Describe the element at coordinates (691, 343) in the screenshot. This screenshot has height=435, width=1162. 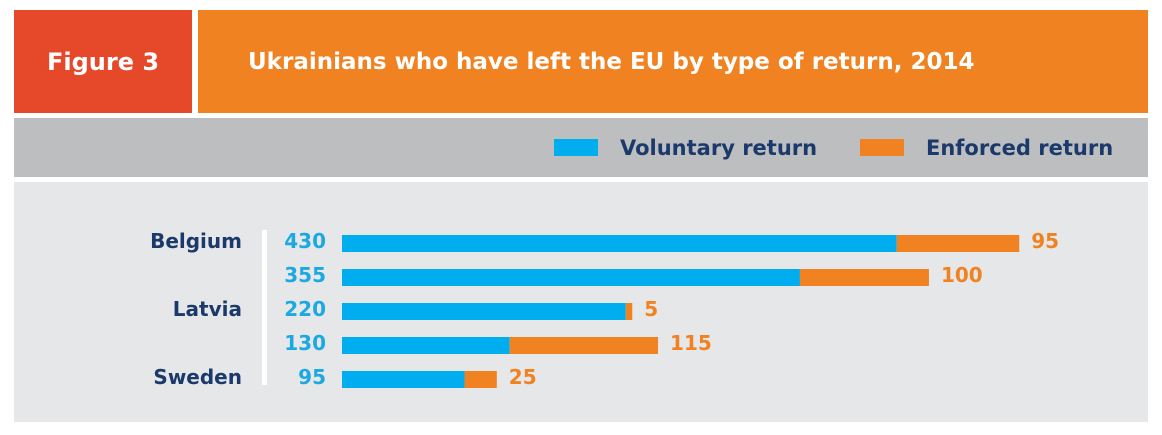
I see `data-label-enforced: 115` at that location.